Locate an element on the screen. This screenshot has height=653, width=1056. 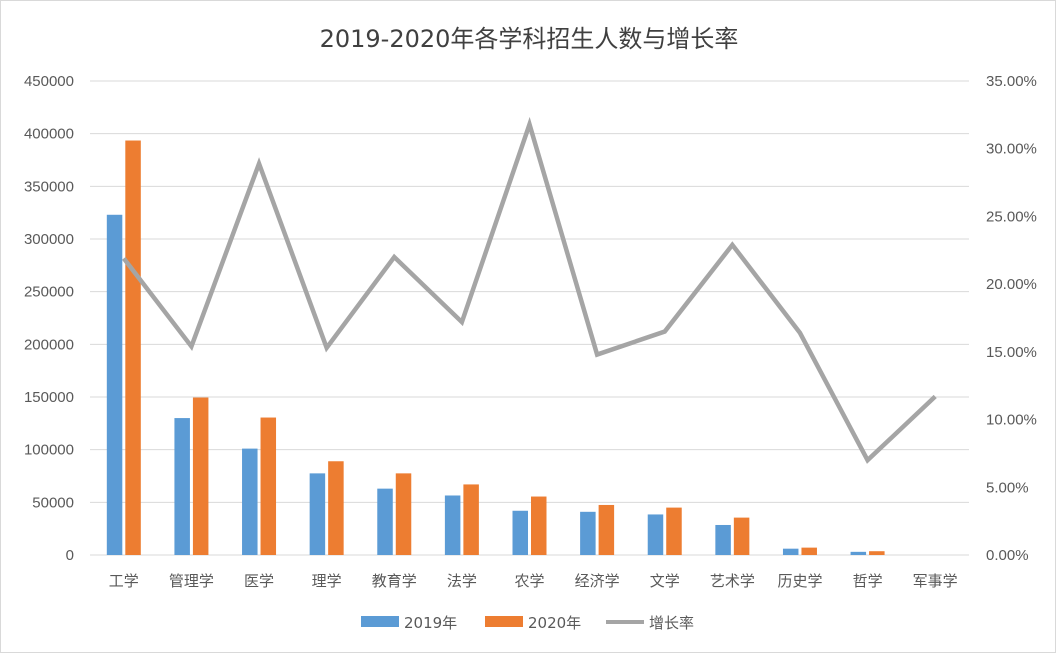
right-tick-label: 25.00% is located at coordinates (1011, 216).